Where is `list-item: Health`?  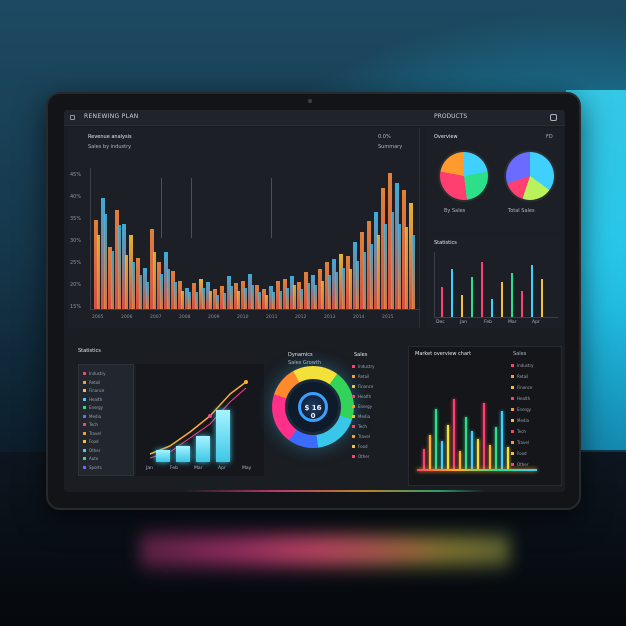 list-item: Health is located at coordinates (107, 399).